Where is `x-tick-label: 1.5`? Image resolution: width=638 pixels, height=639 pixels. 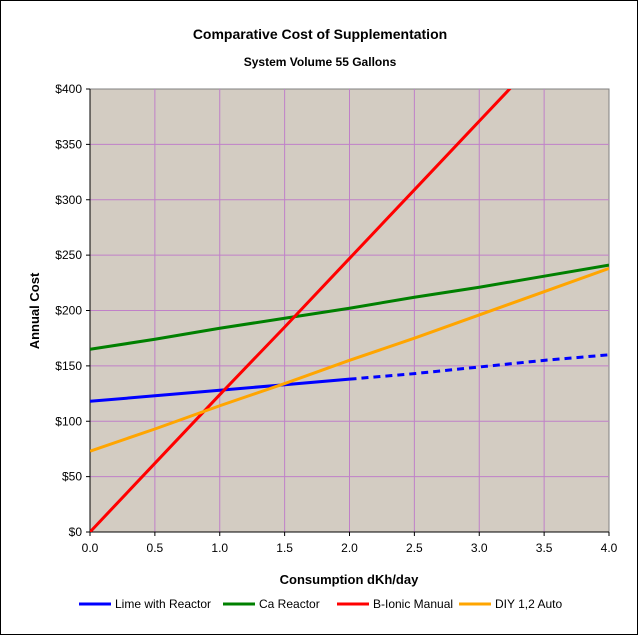
x-tick-label: 1.5 is located at coordinates (284, 548).